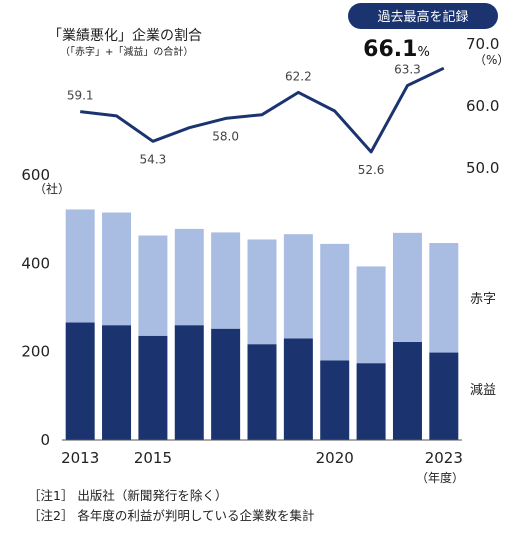  What do you see at coordinates (153, 458) in the screenshot?
I see `x-tick-2015: 2015` at bounding box center [153, 458].